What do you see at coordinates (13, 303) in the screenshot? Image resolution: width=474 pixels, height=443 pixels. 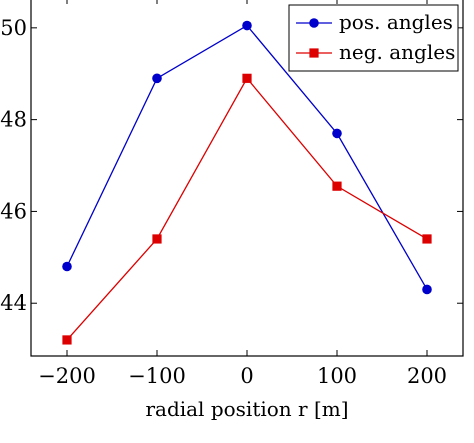 I see `y-tick-label: 44` at bounding box center [13, 303].